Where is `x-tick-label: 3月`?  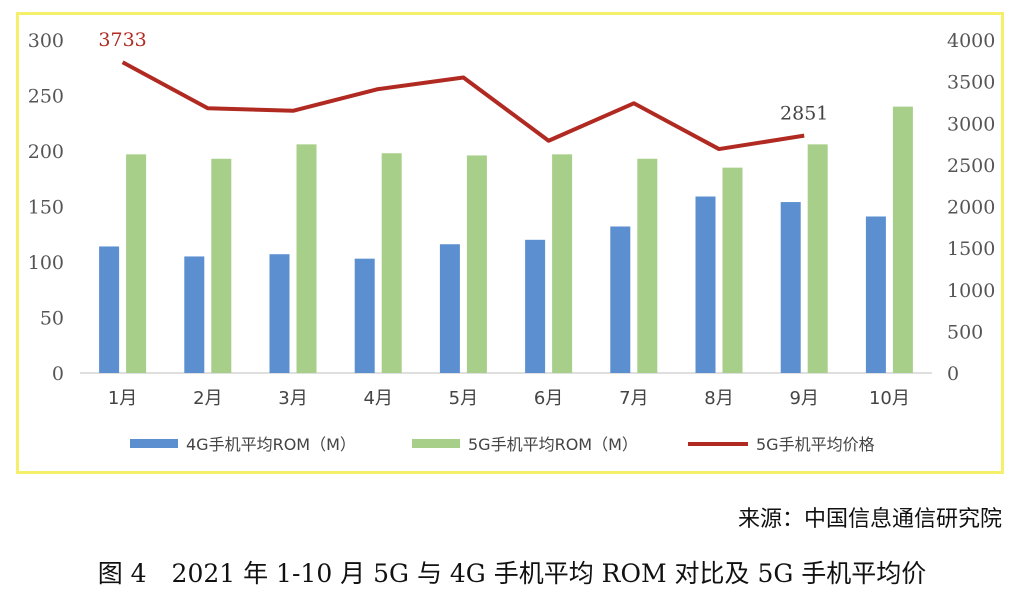
x-tick-label: 3月 is located at coordinates (292, 398).